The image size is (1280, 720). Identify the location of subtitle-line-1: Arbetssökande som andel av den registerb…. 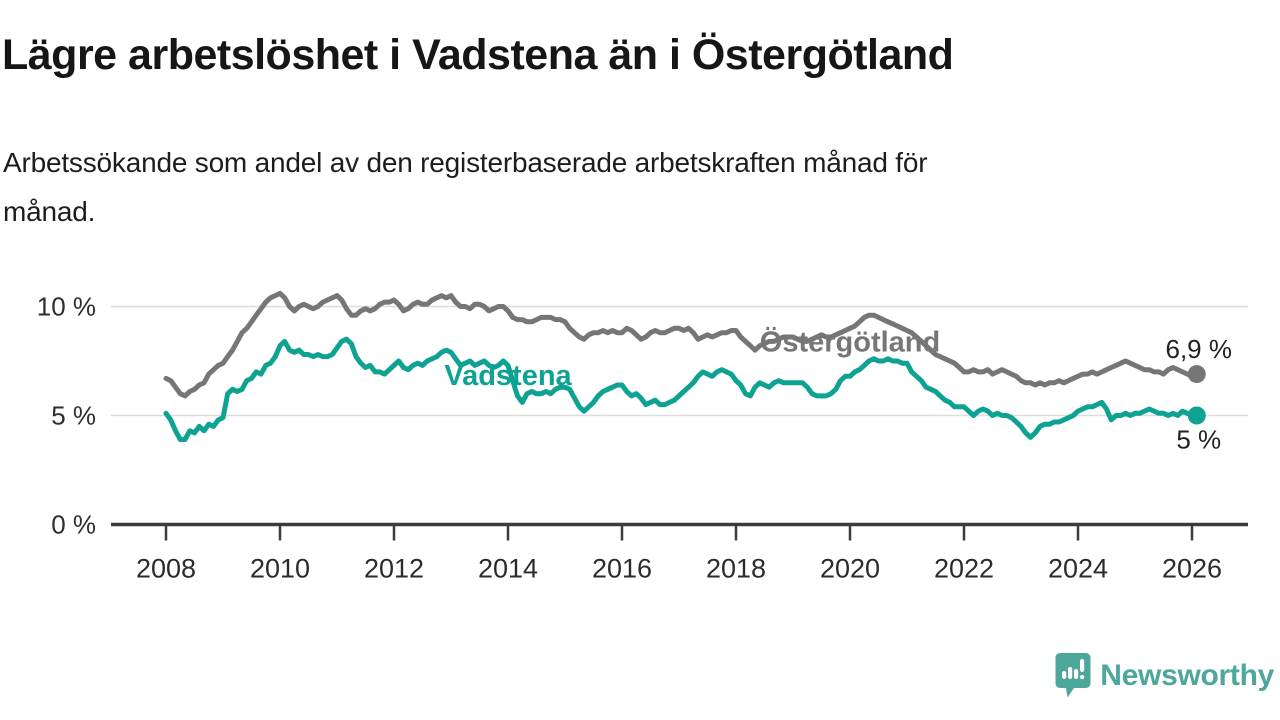
(465, 162).